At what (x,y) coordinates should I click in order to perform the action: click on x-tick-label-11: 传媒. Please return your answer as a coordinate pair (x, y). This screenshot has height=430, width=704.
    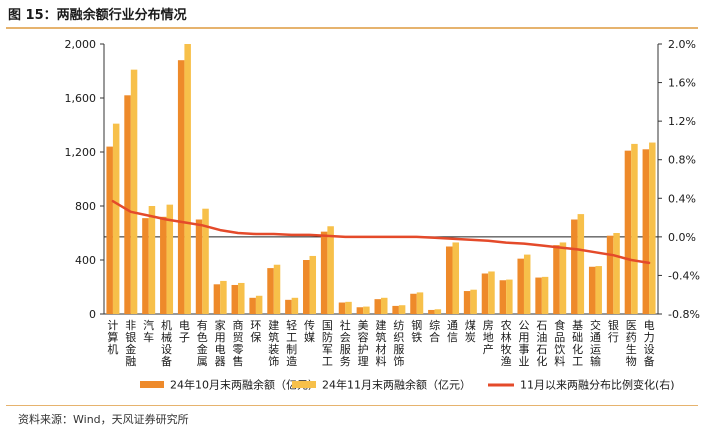
    Looking at the image, I should click on (309, 331).